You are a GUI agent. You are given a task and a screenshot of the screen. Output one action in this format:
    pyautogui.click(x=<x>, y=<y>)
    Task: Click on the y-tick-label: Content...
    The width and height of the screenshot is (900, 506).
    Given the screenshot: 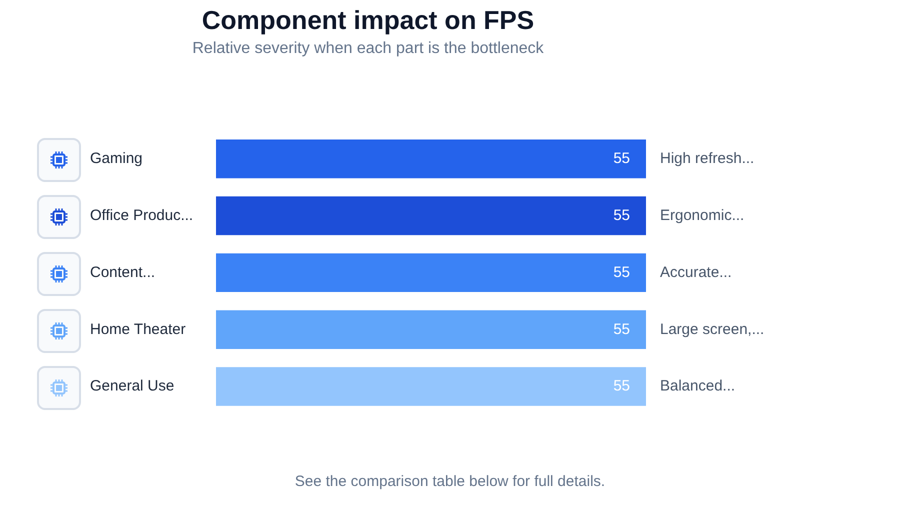 What is the action you would take?
    pyautogui.click(x=123, y=272)
    